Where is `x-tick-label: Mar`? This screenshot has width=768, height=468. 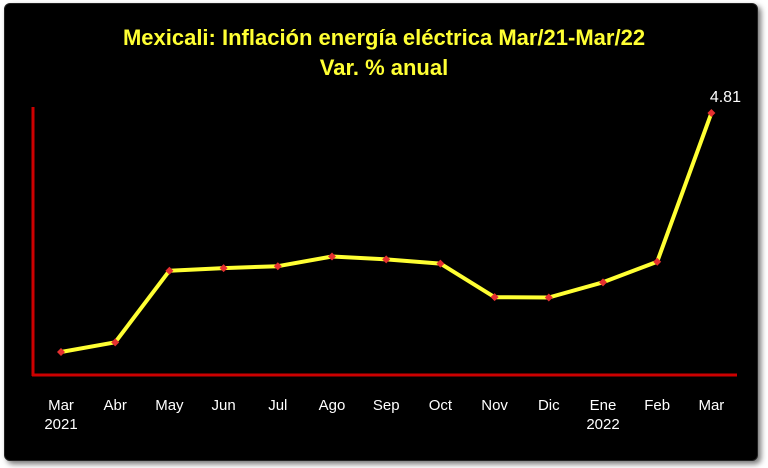
x-tick-label: Mar is located at coordinates (711, 405).